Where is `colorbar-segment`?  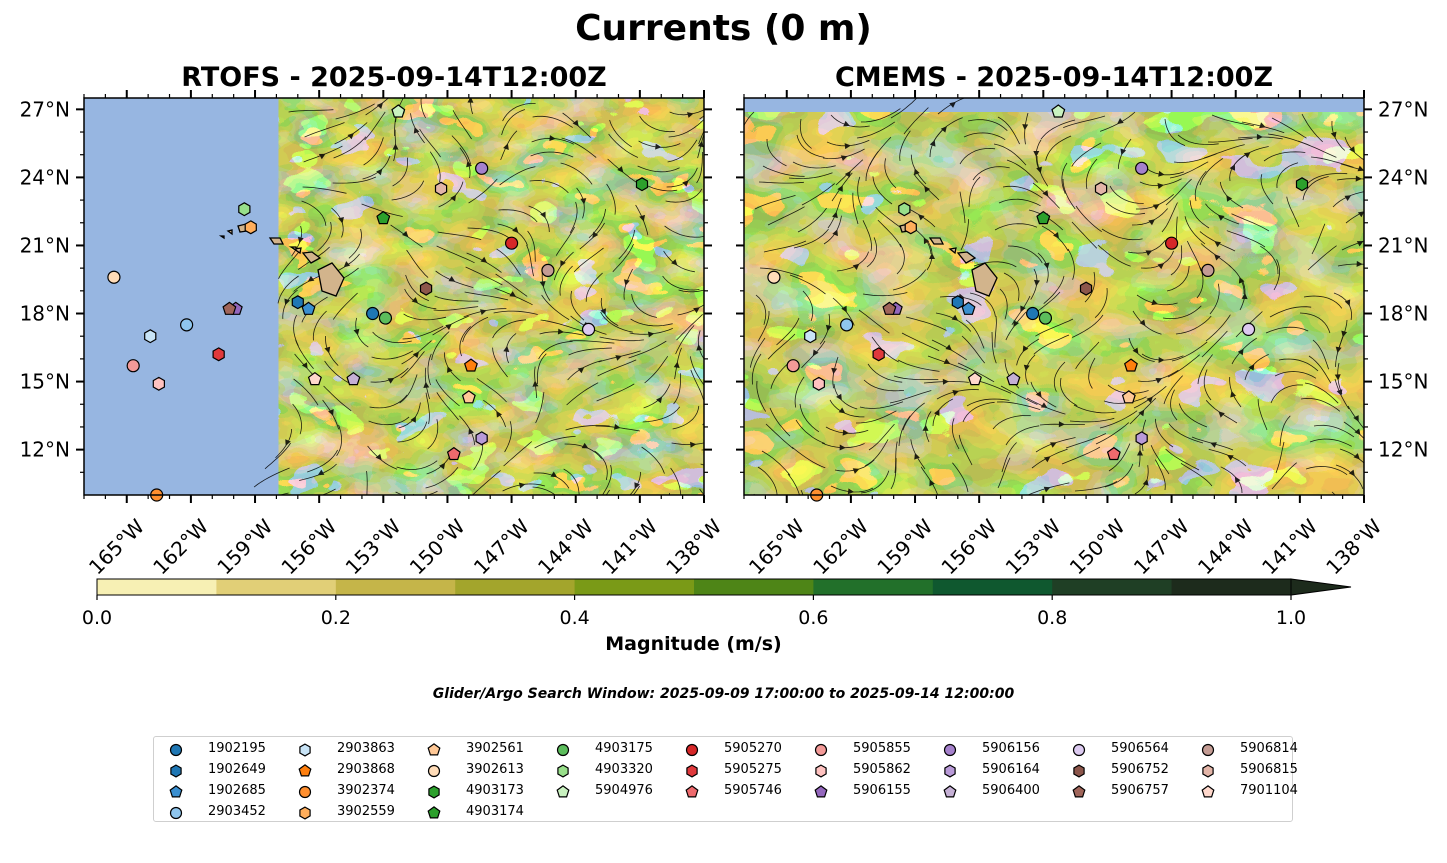
colorbar-segment is located at coordinates (157, 587).